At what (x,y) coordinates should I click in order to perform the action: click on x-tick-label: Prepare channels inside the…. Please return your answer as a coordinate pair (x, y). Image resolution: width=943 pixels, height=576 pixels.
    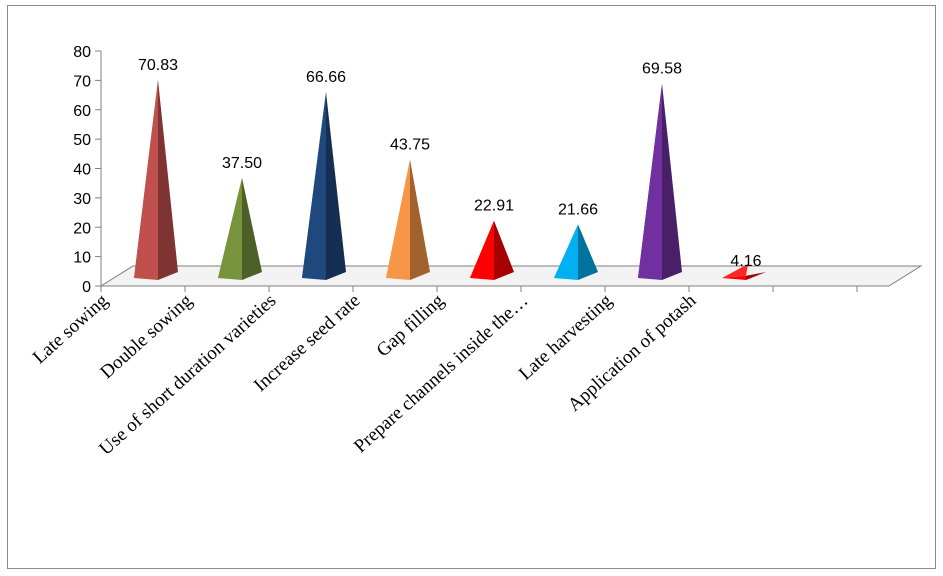
    Looking at the image, I should click on (441, 373).